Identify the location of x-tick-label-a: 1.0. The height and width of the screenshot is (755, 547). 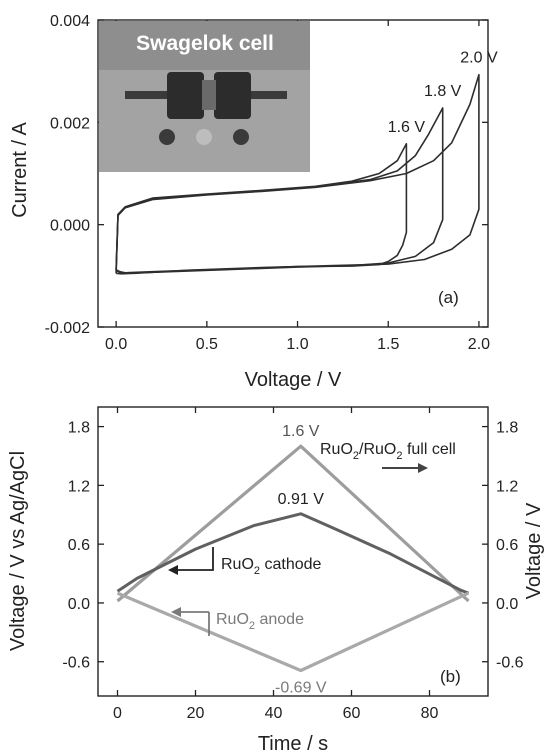
(297, 344).